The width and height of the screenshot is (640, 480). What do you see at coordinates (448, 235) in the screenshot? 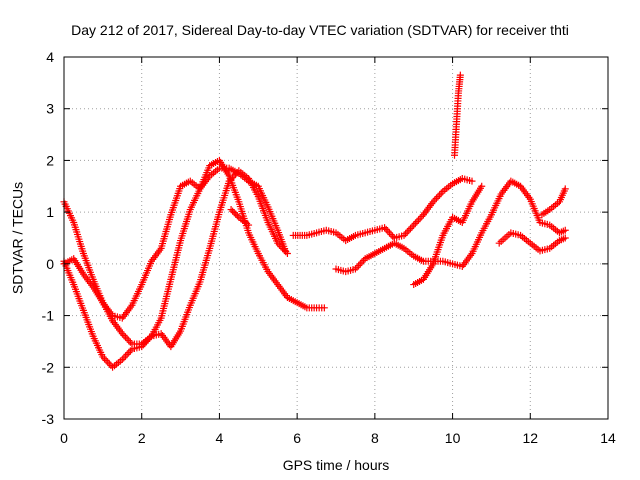
I see `series-track-g` at bounding box center [448, 235].